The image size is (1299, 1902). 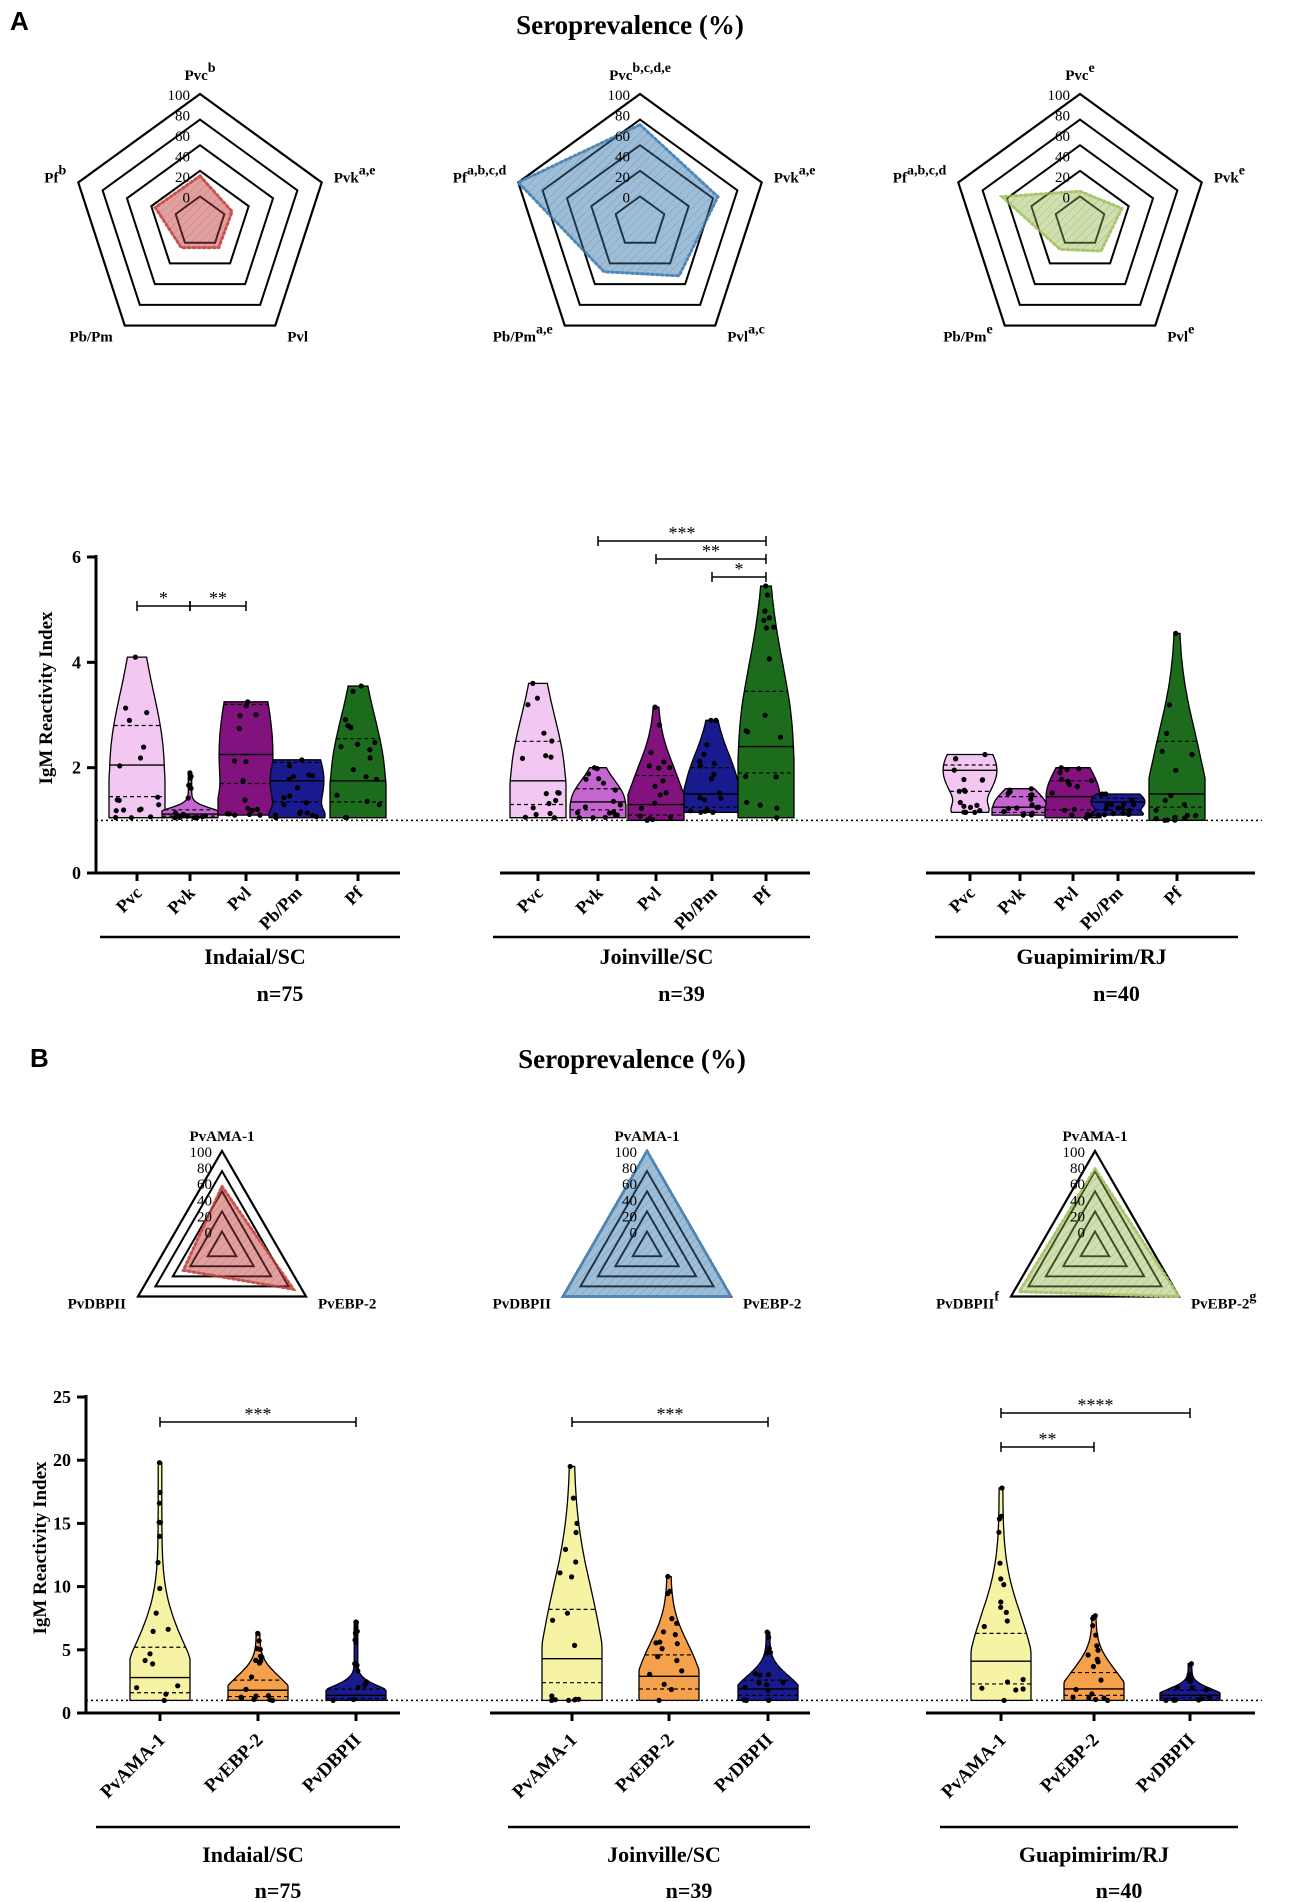 I want to click on significance-label: ****, so click(x=1096, y=1405).